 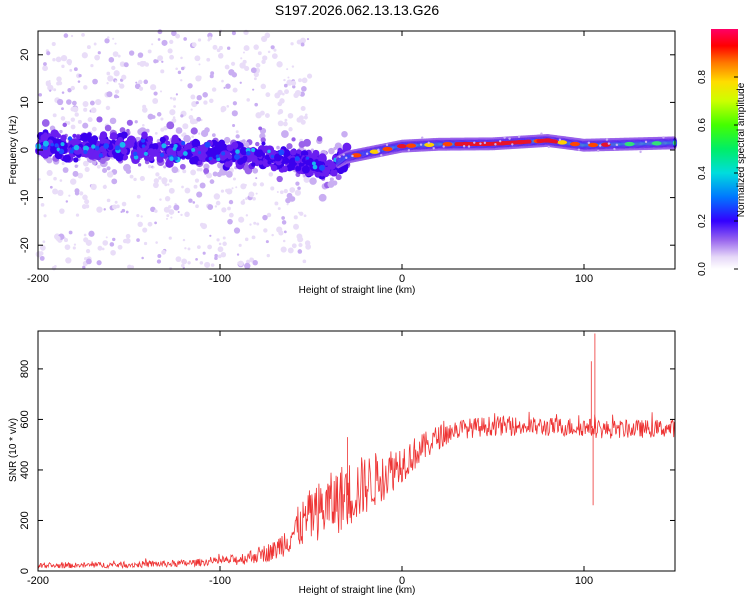 What do you see at coordinates (220, 581) in the screenshot?
I see `x-tick-label: -100` at bounding box center [220, 581].